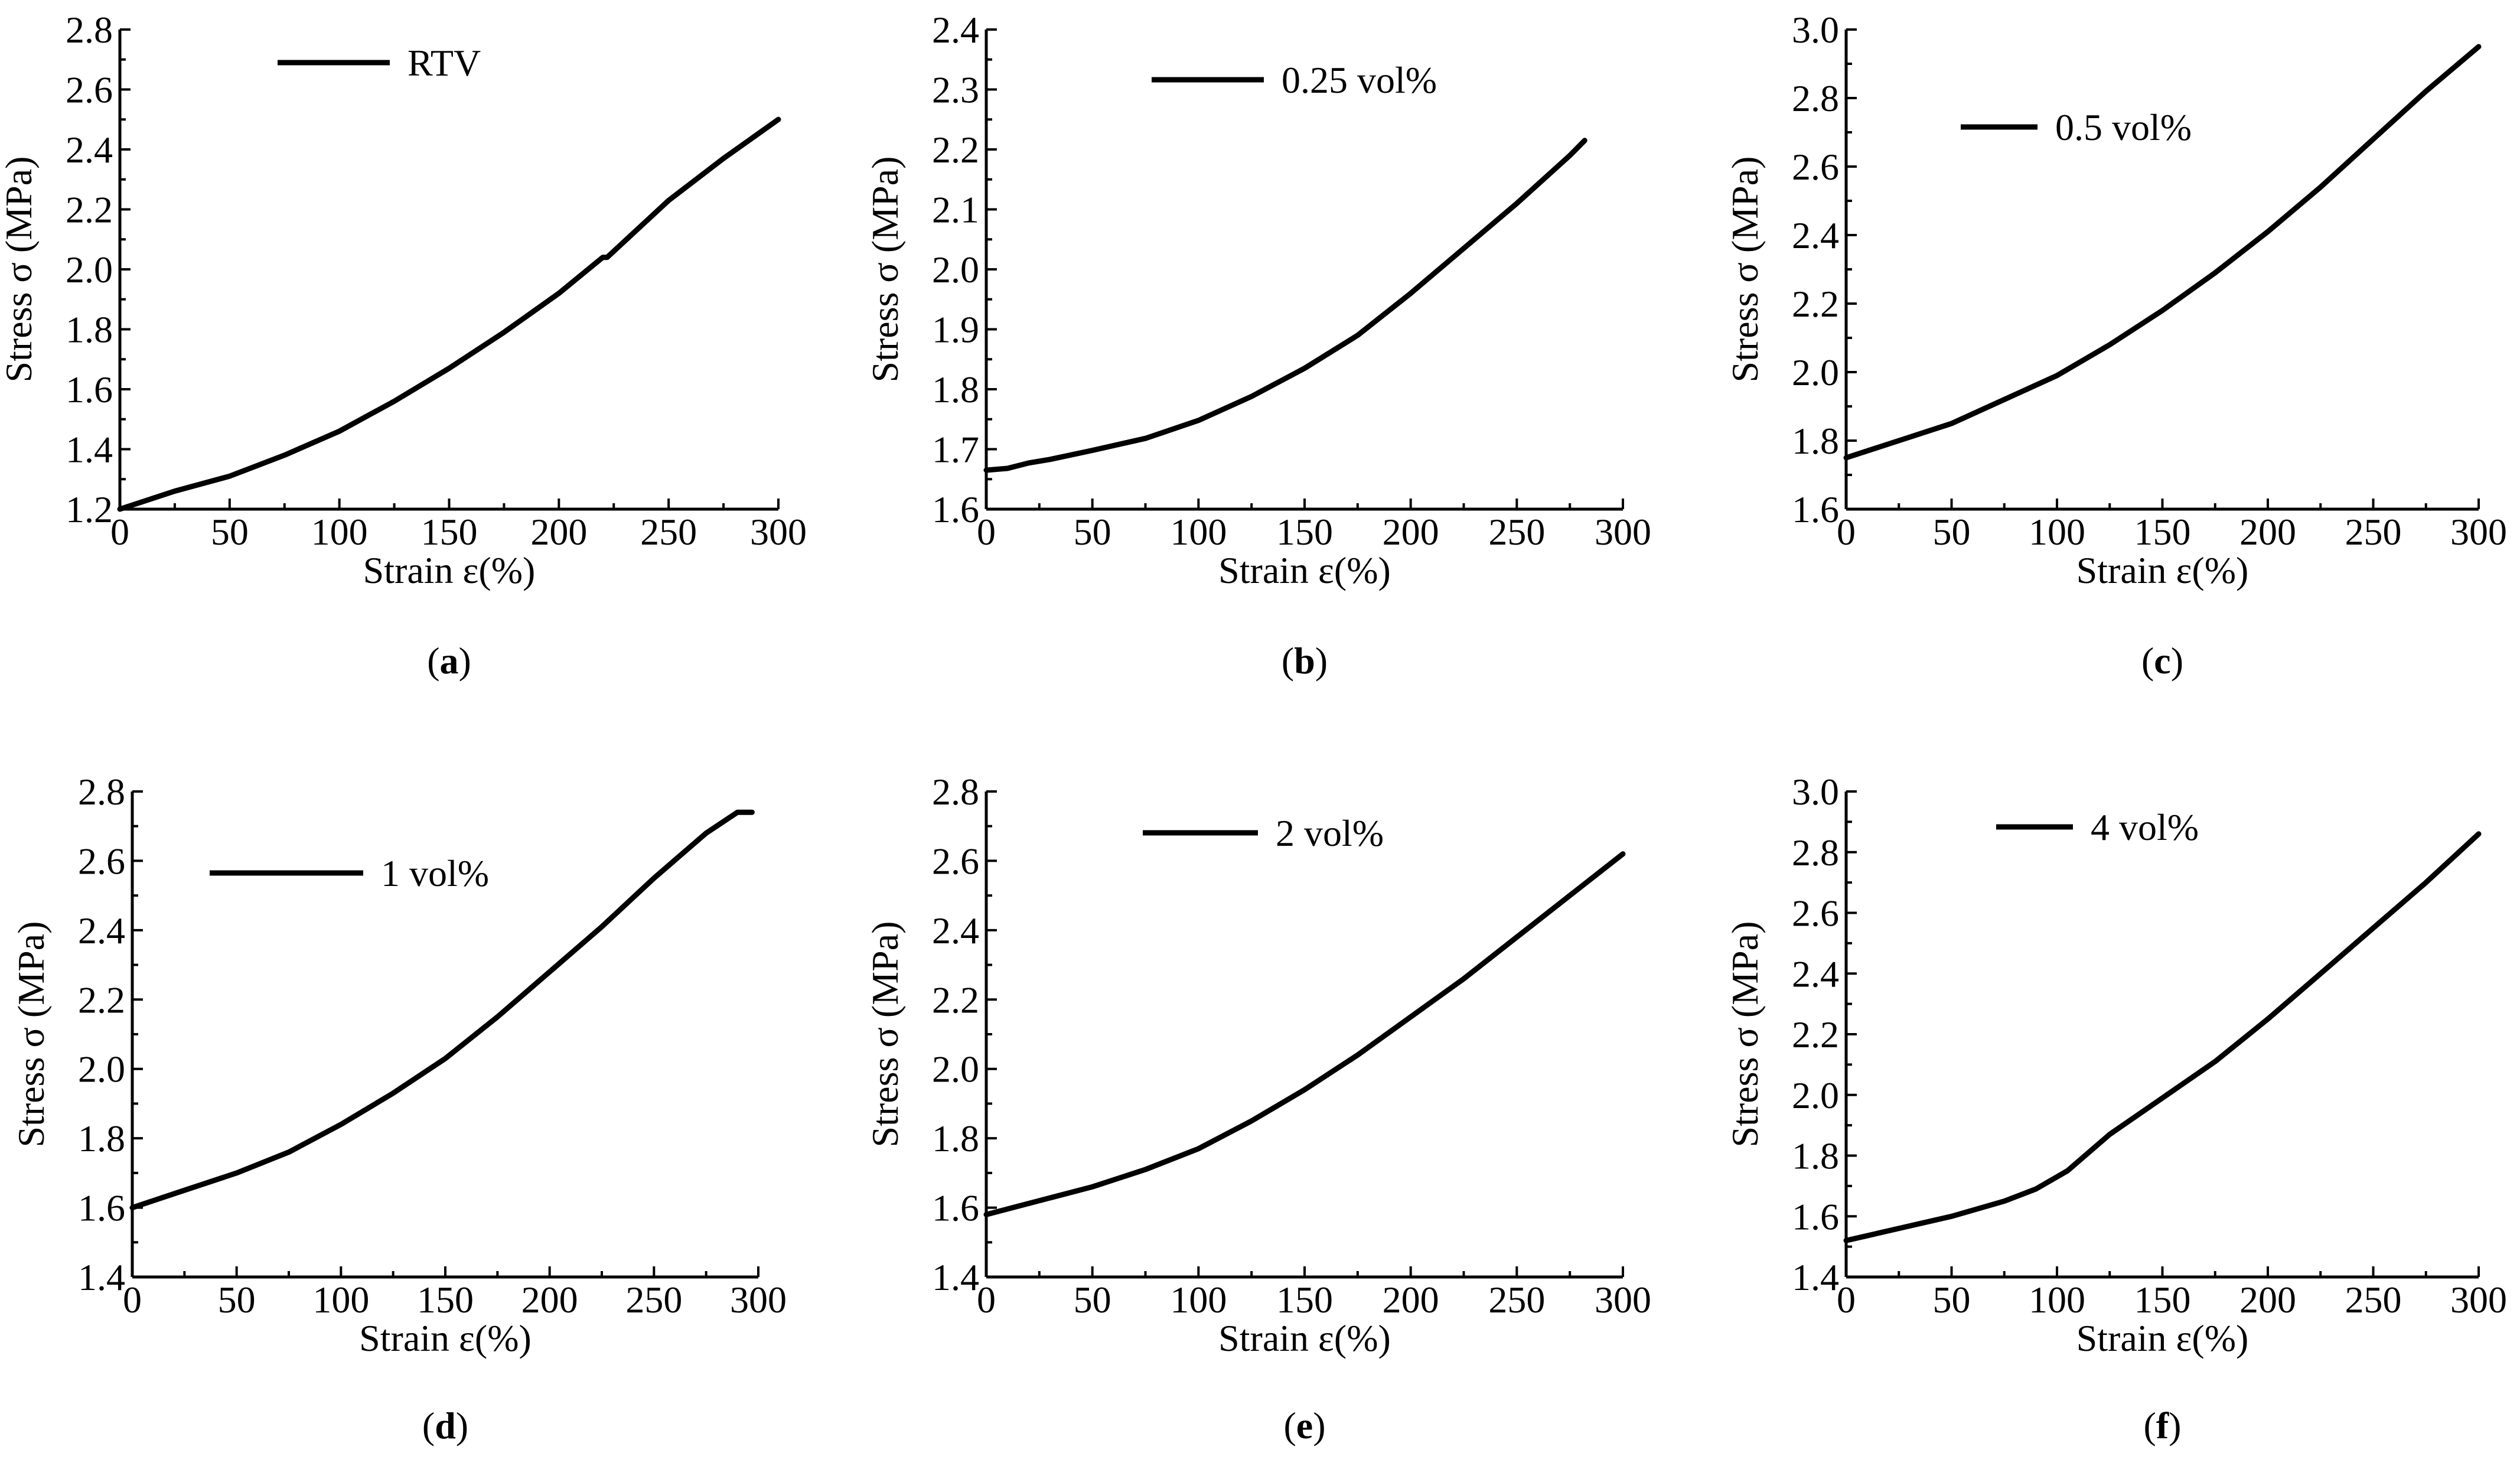 This screenshot has height=1466, width=2520. What do you see at coordinates (444, 63) in the screenshot?
I see `legend-label: RTV` at bounding box center [444, 63].